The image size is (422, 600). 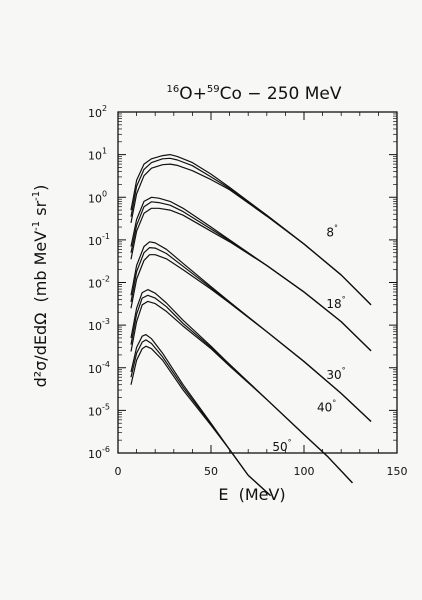 What do you see at coordinates (253, 94) in the screenshot?
I see `chart-title: 16O+59Co − 250 MeV` at bounding box center [253, 94].